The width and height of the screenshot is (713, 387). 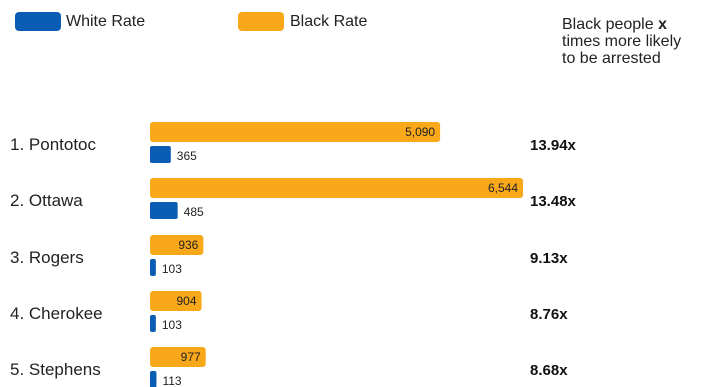 What do you see at coordinates (662, 24) in the screenshot?
I see `ratio-header-emphasis: x` at bounding box center [662, 24].